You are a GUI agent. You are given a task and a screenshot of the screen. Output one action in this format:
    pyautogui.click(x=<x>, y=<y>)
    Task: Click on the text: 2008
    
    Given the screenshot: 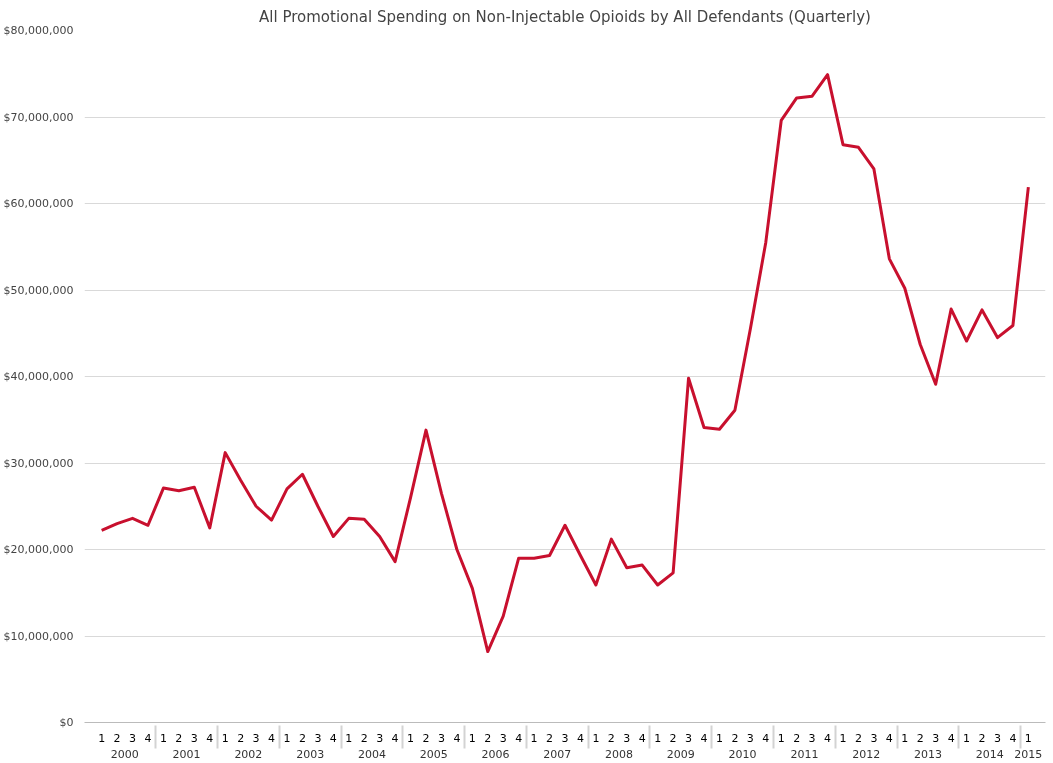 What is the action you would take?
    pyautogui.click(x=619, y=754)
    